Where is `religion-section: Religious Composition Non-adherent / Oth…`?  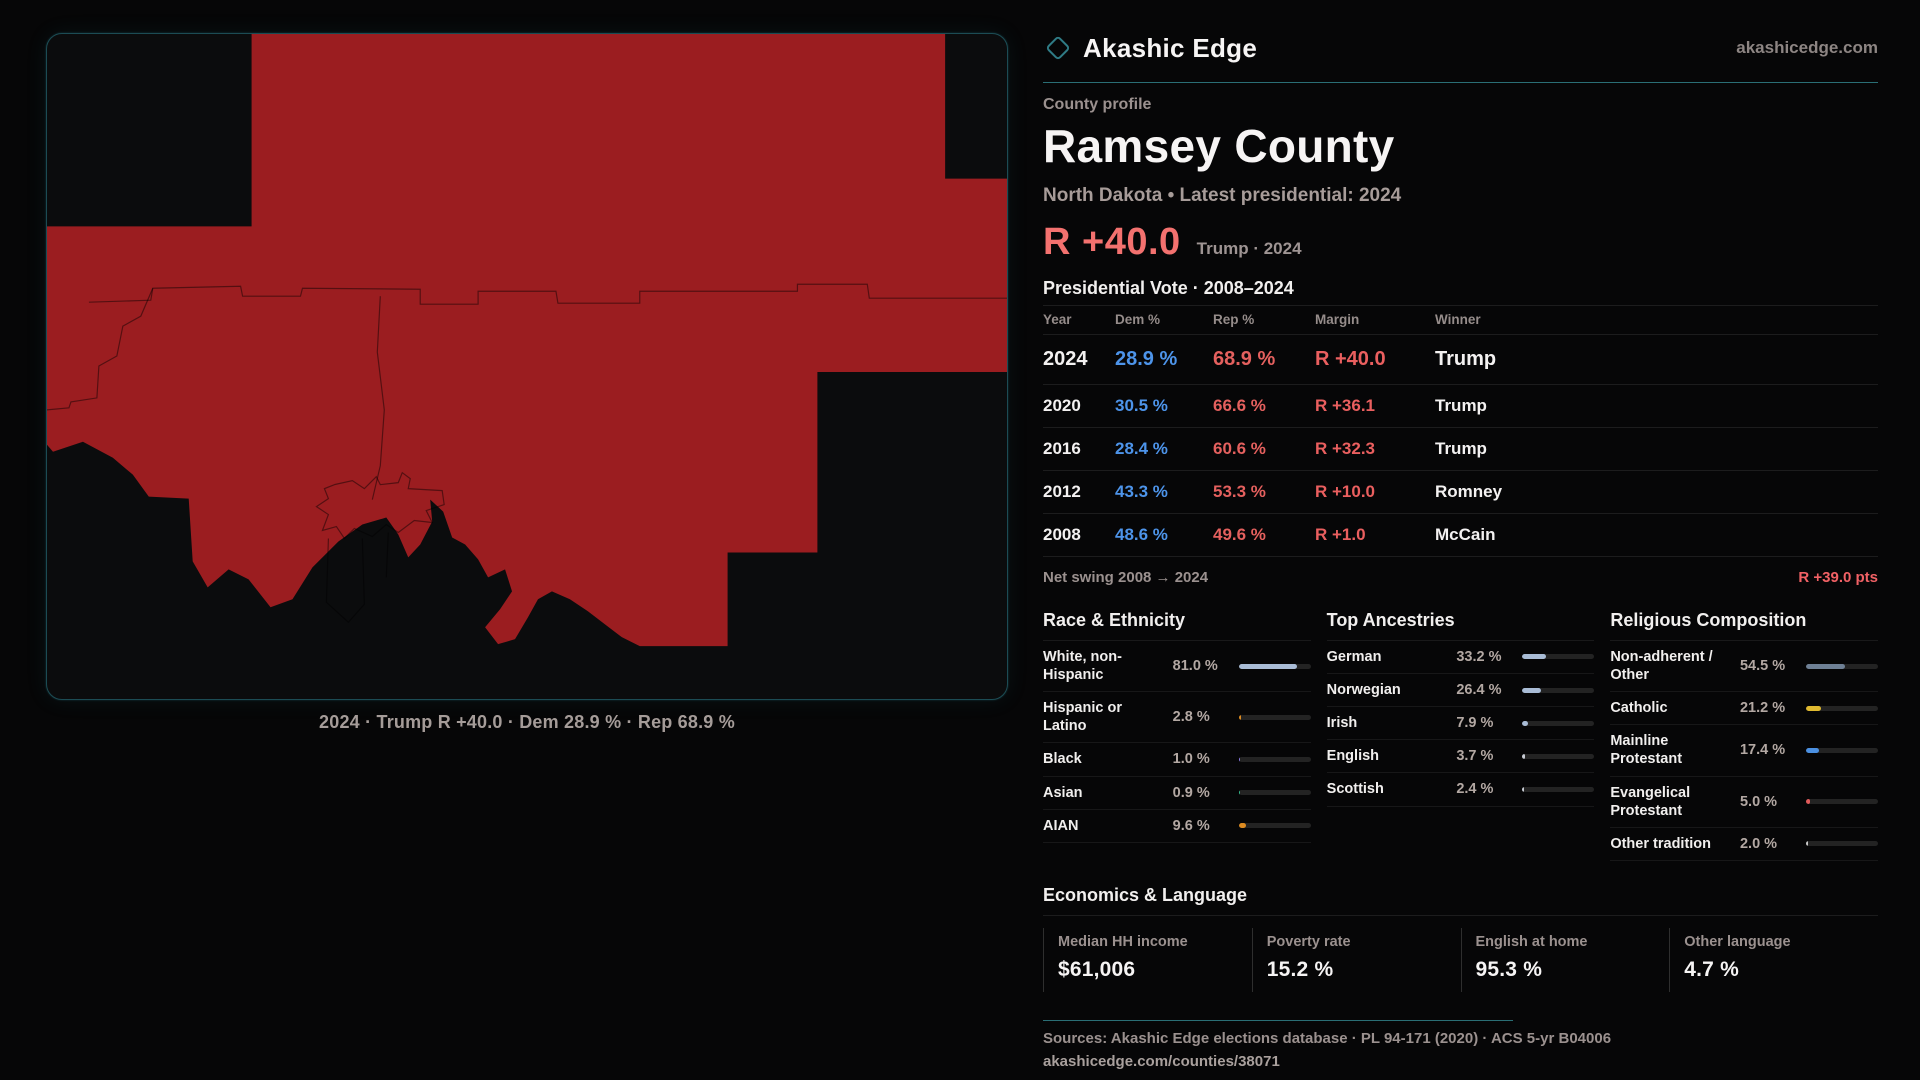 religion-section: Religious Composition Non-adherent / Oth… is located at coordinates (1744, 735).